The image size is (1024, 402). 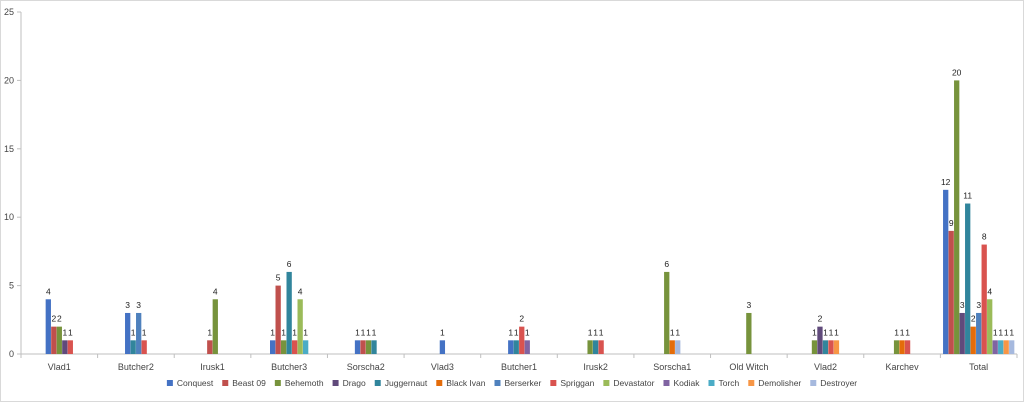 I want to click on x-tick-label: Vlad3, so click(x=442, y=367).